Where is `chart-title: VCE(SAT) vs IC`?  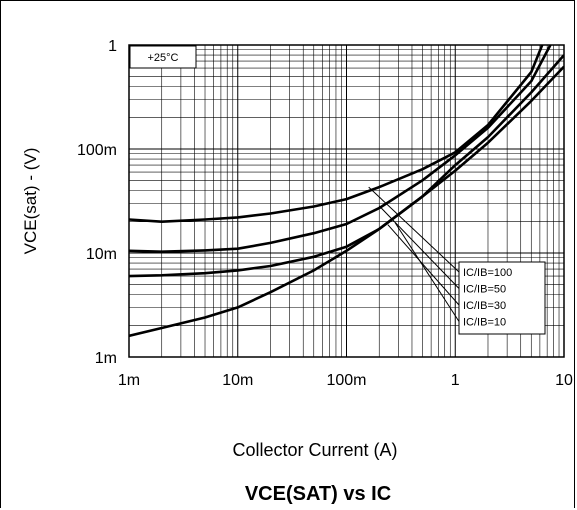
chart-title: VCE(SAT) vs IC is located at coordinates (318, 494).